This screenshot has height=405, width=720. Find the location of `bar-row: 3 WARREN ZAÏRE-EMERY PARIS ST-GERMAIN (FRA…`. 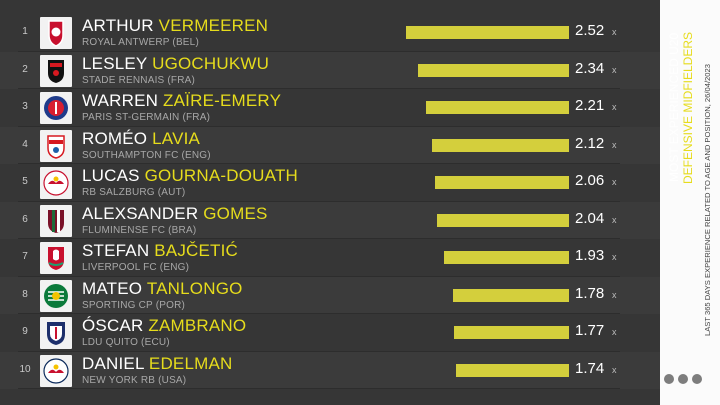

bar-row: 3 WARREN ZAÏRE-EMERY PARIS ST-GERMAIN (FRA… is located at coordinates (330, 108).